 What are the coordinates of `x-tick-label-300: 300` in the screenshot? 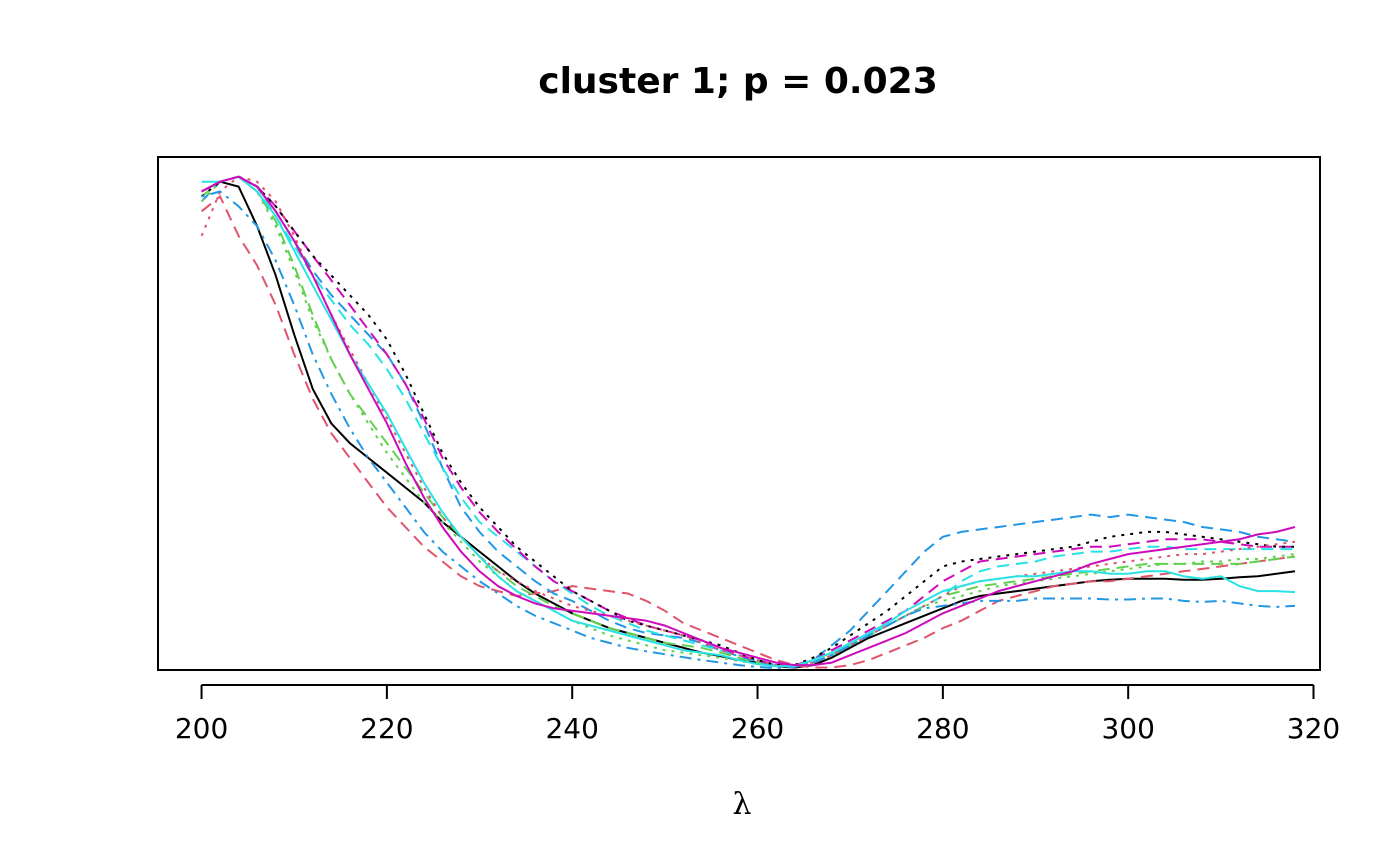 It's located at (1127, 728).